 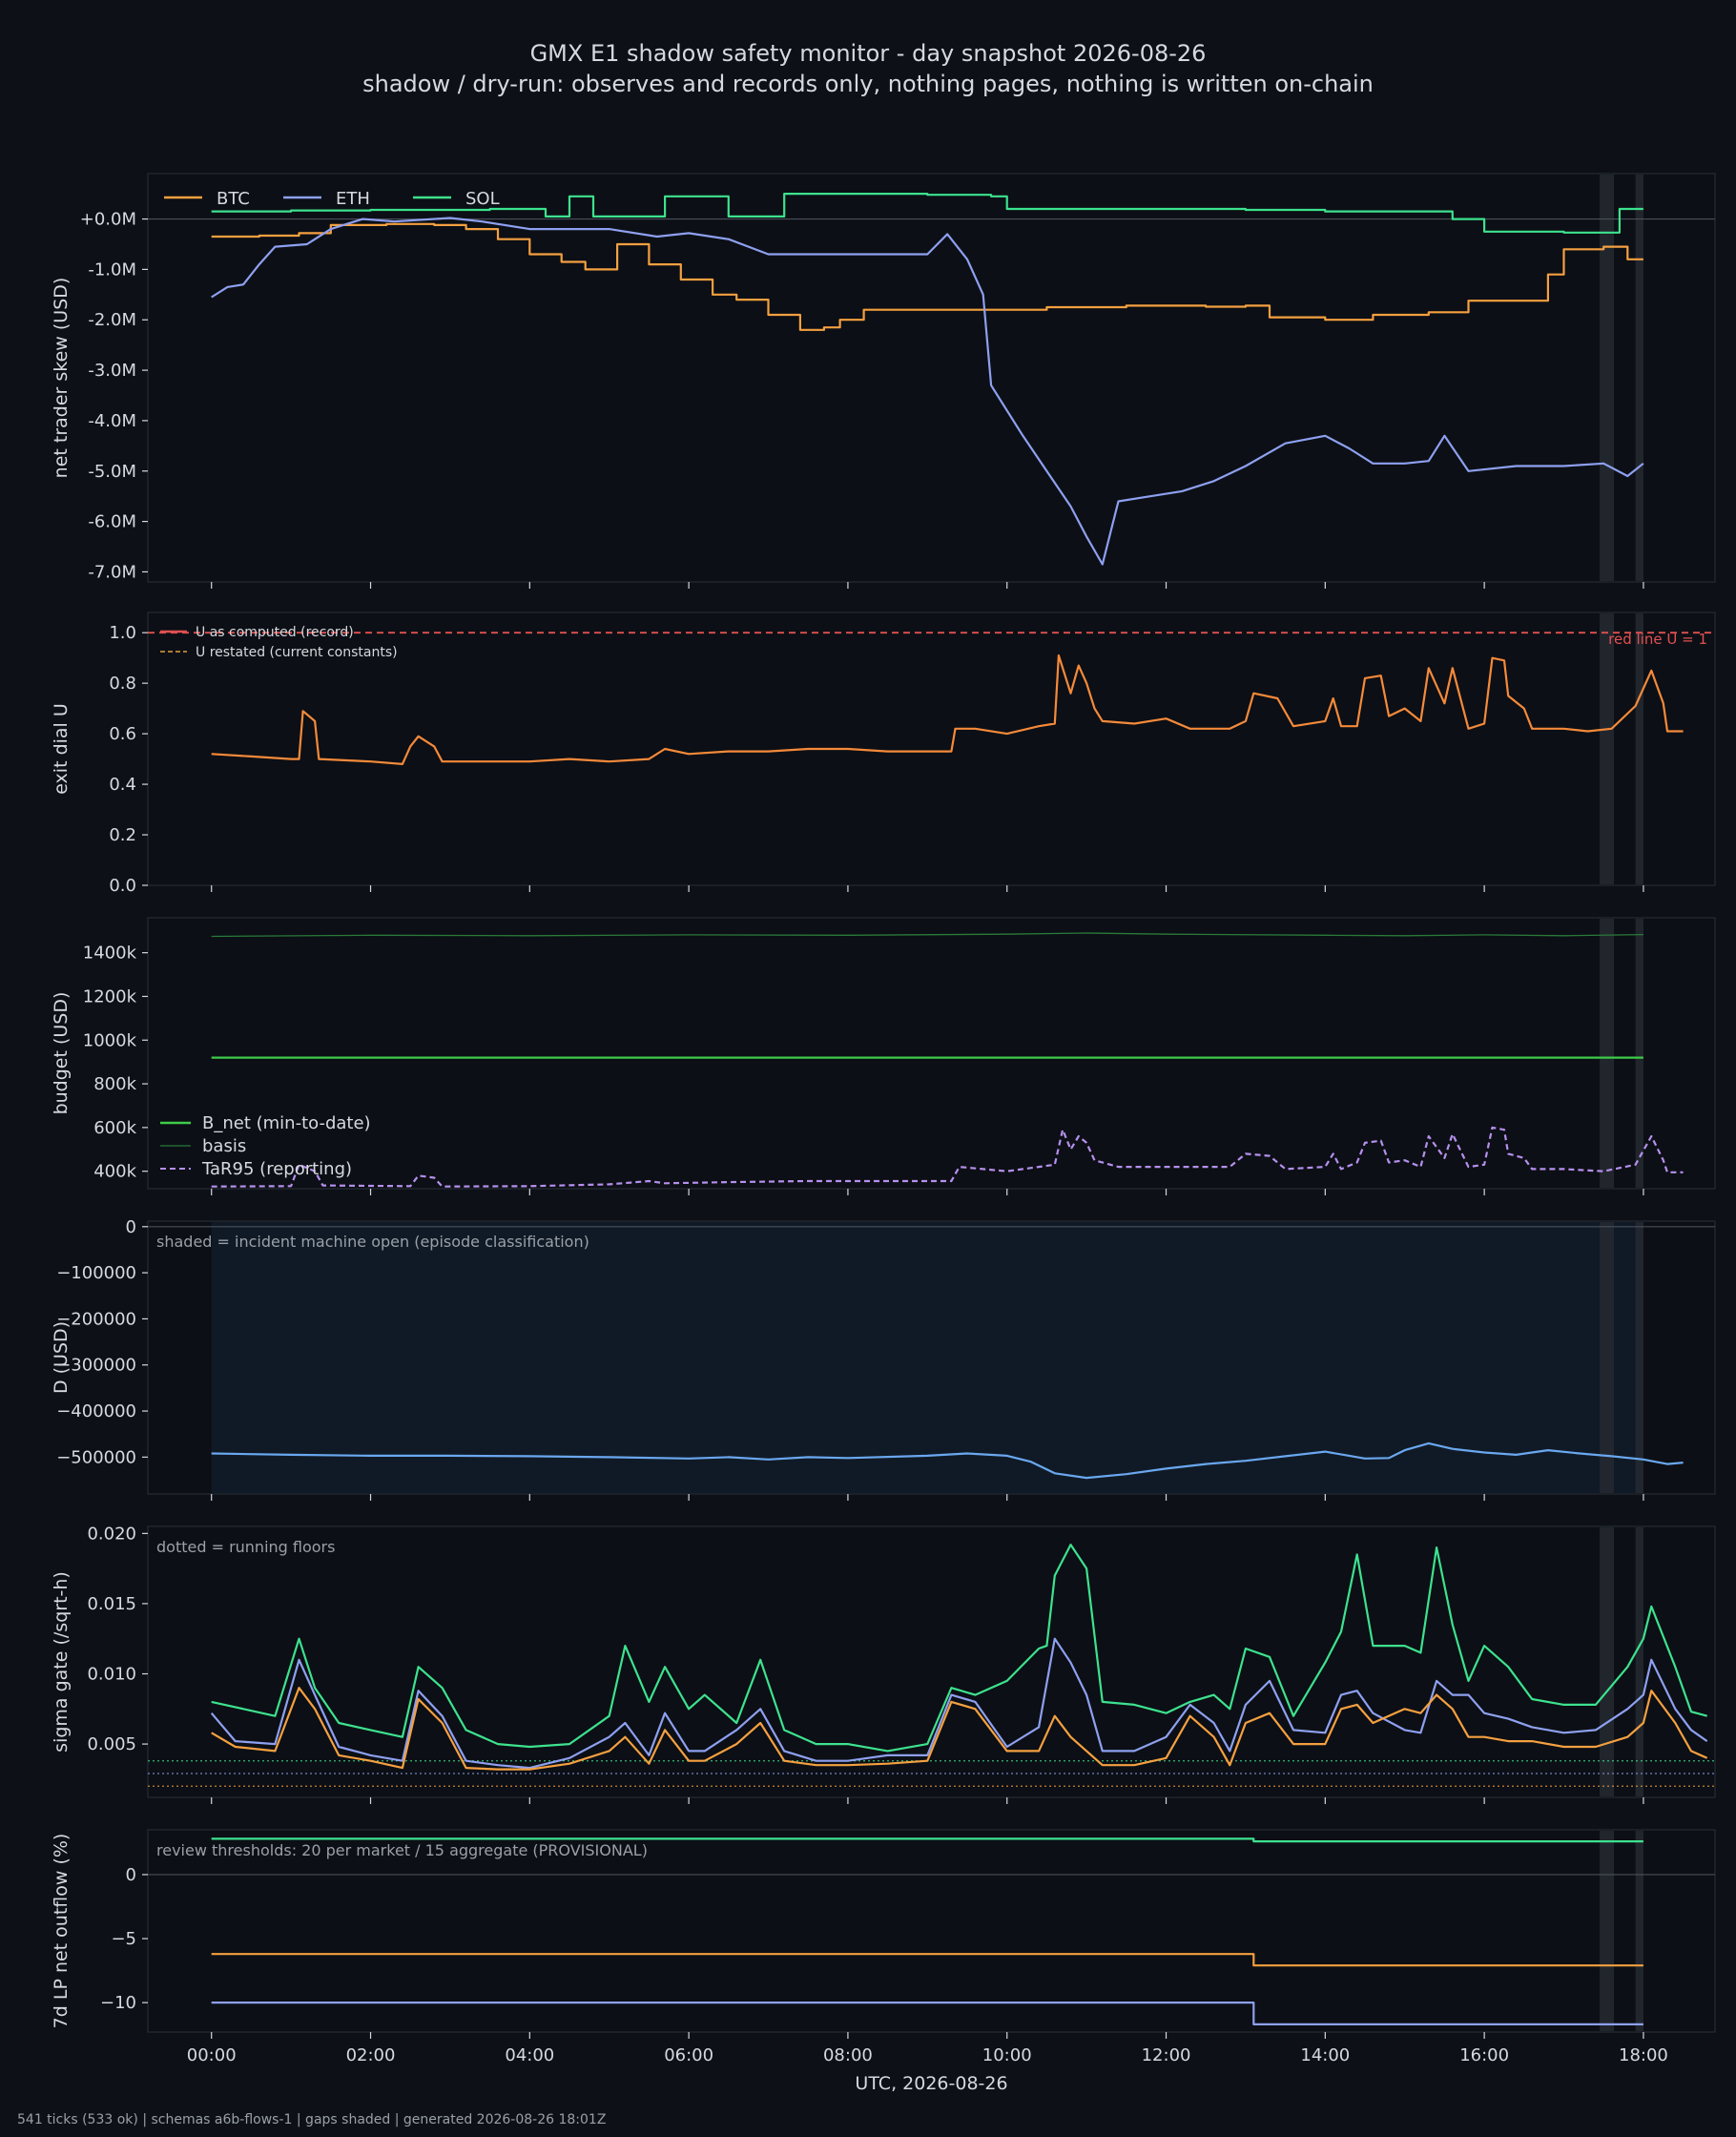 What do you see at coordinates (122, 785) in the screenshot?
I see `y-tick-label: 0.4` at bounding box center [122, 785].